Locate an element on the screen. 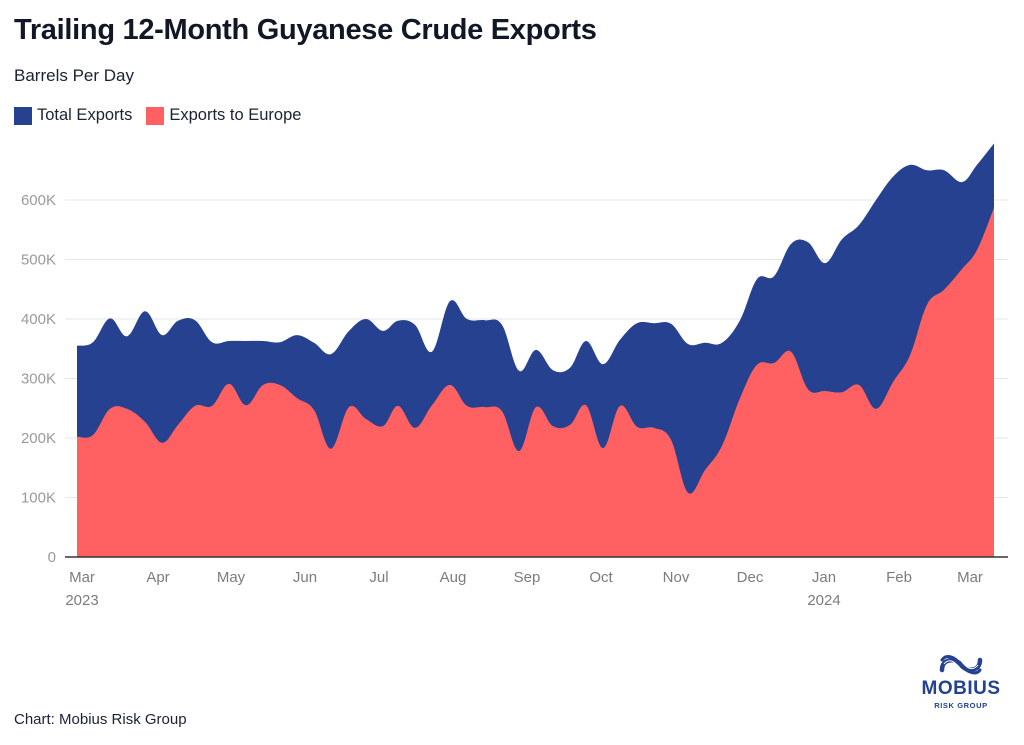 The image size is (1024, 745). legend-label-europe: Exports to Europe is located at coordinates (235, 115).